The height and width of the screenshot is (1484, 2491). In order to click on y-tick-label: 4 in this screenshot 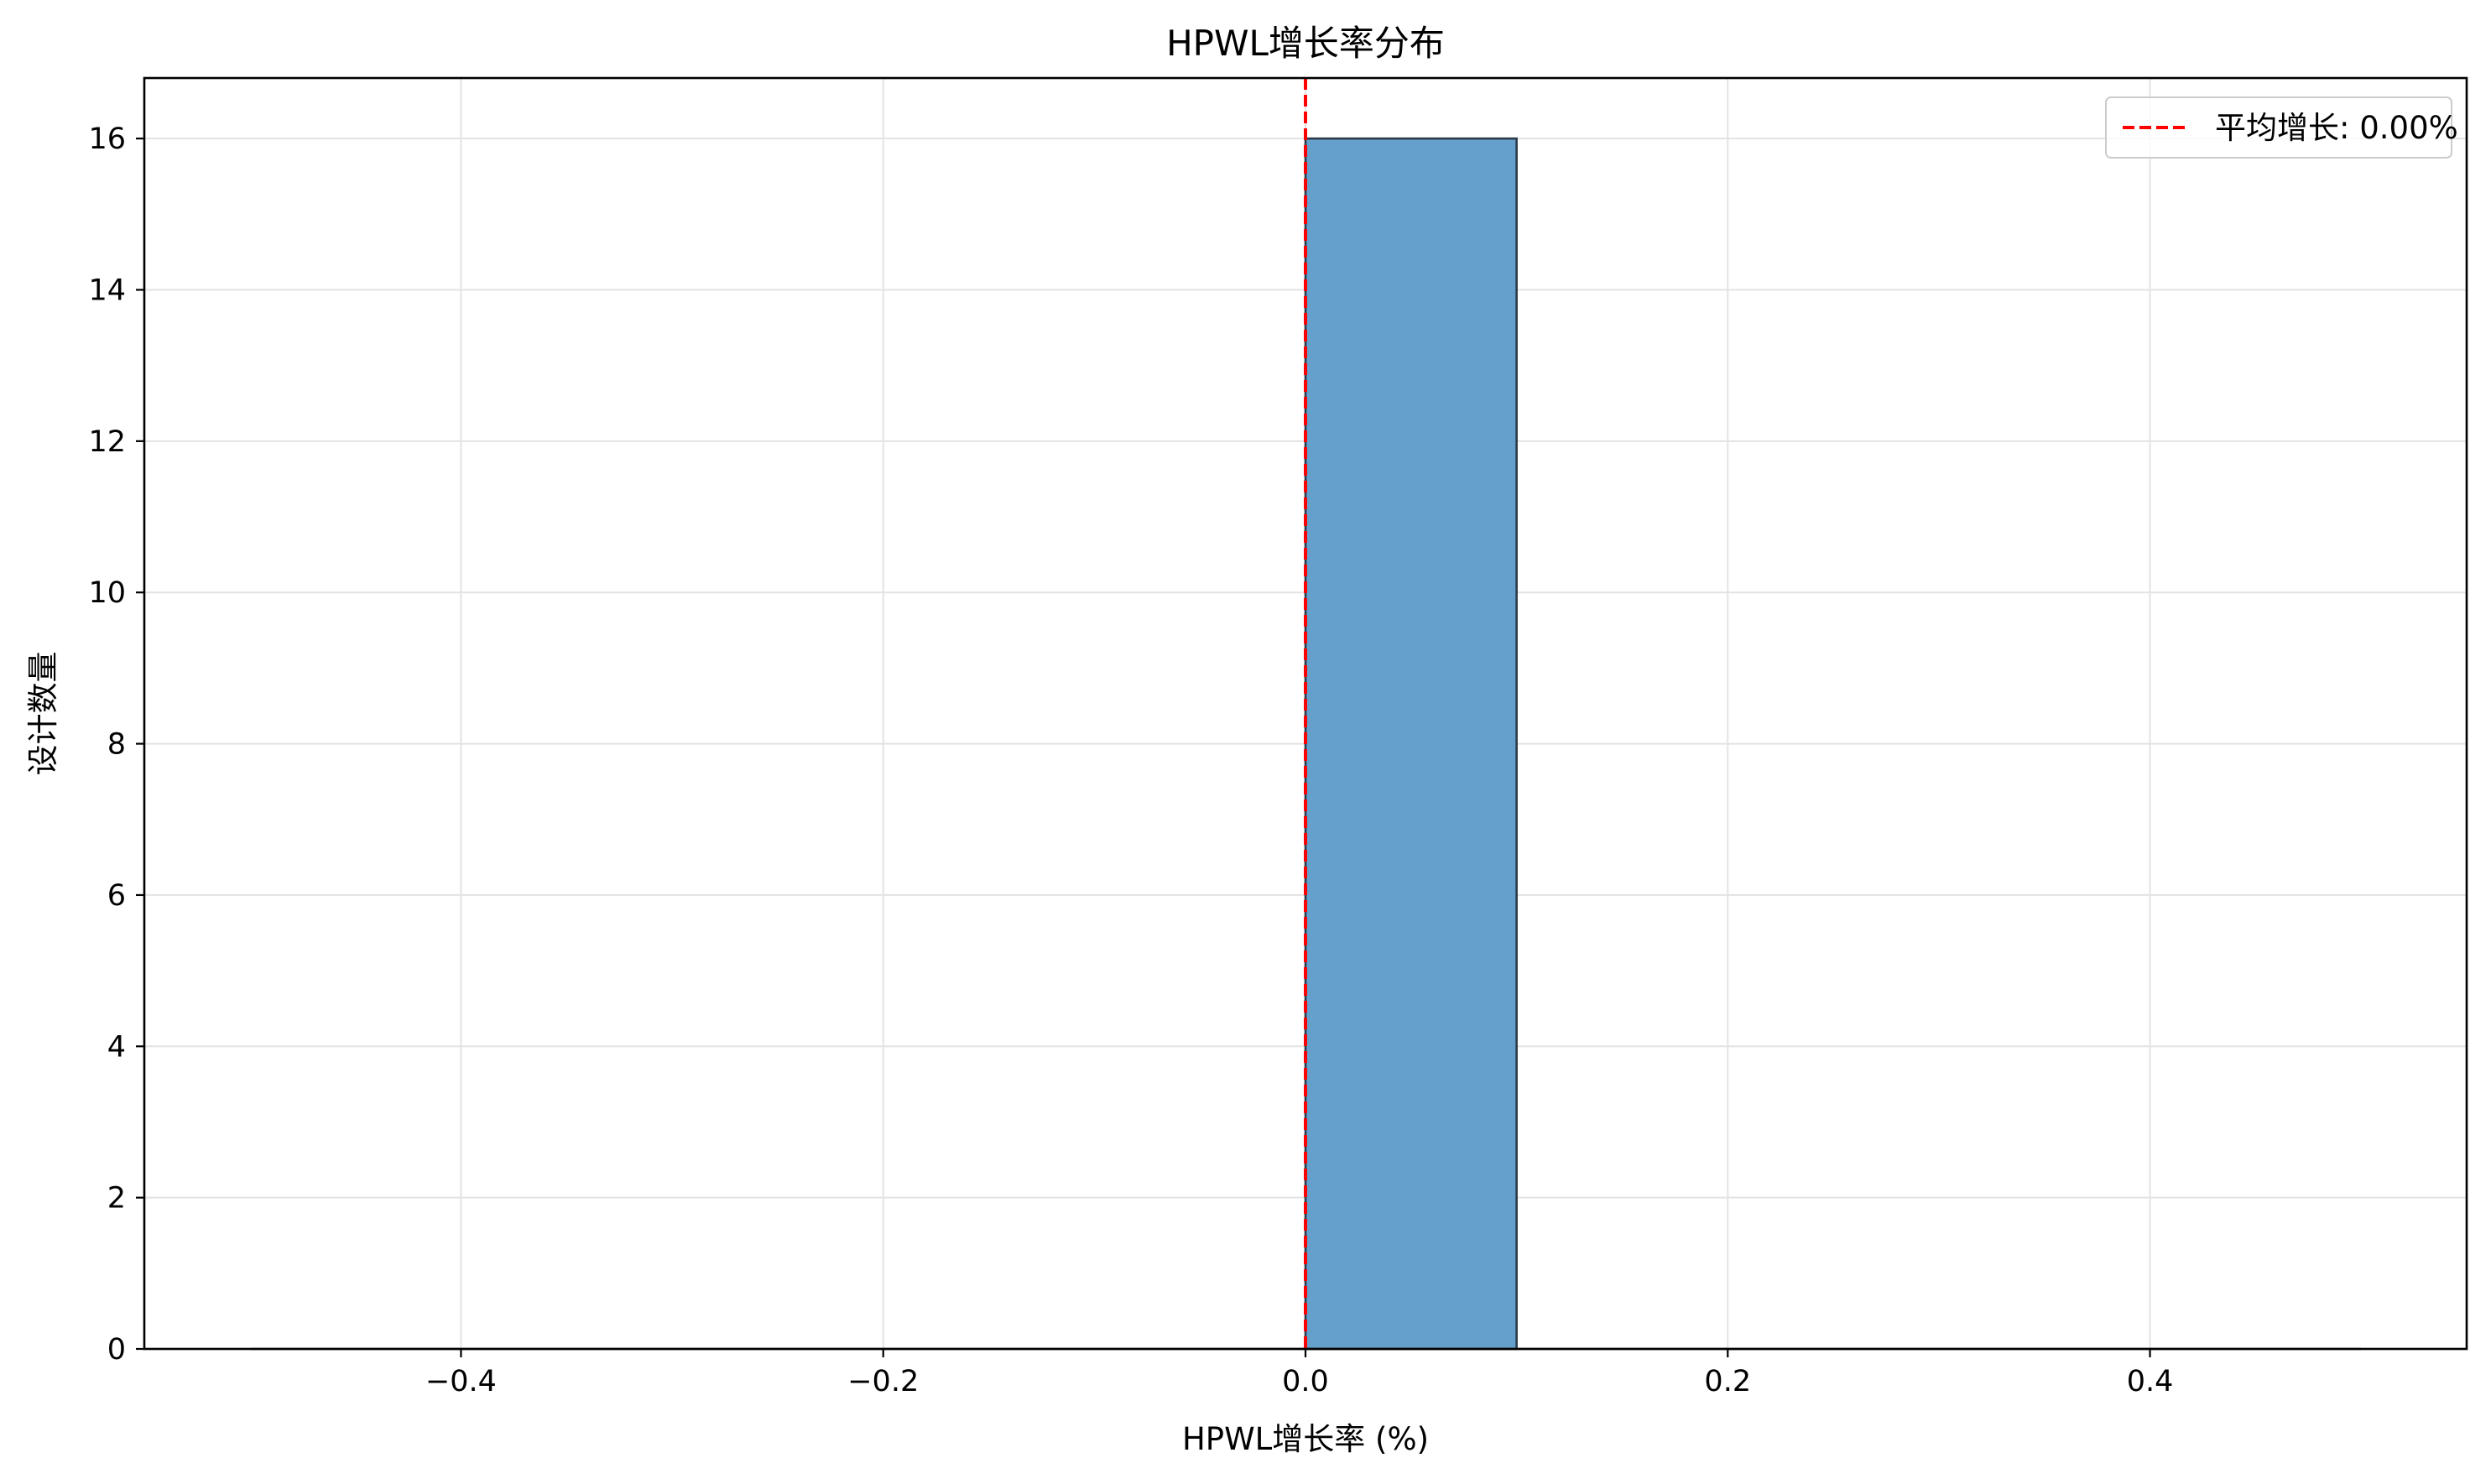, I will do `click(117, 1047)`.